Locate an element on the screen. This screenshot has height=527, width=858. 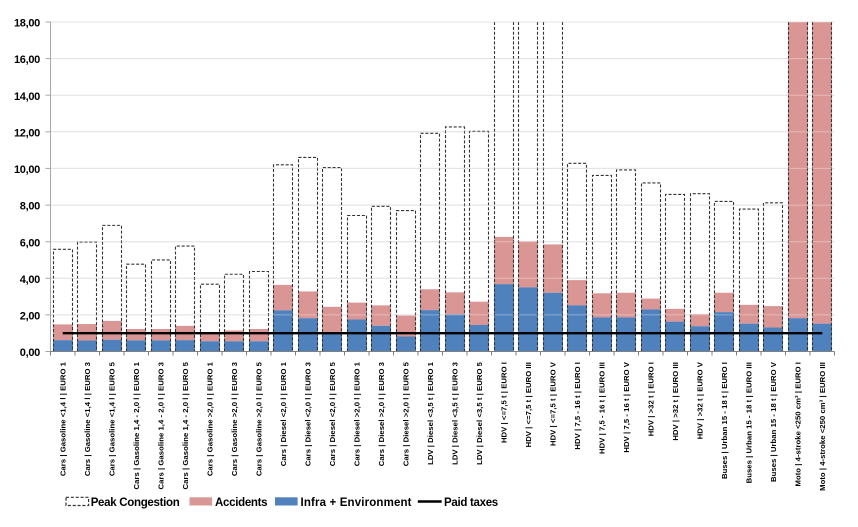
svg-text:Cars | Gasoline >2,0 l | EURO: Cars | Gasoline >2,0 l | EURO 5 is located at coordinates (259, 418).